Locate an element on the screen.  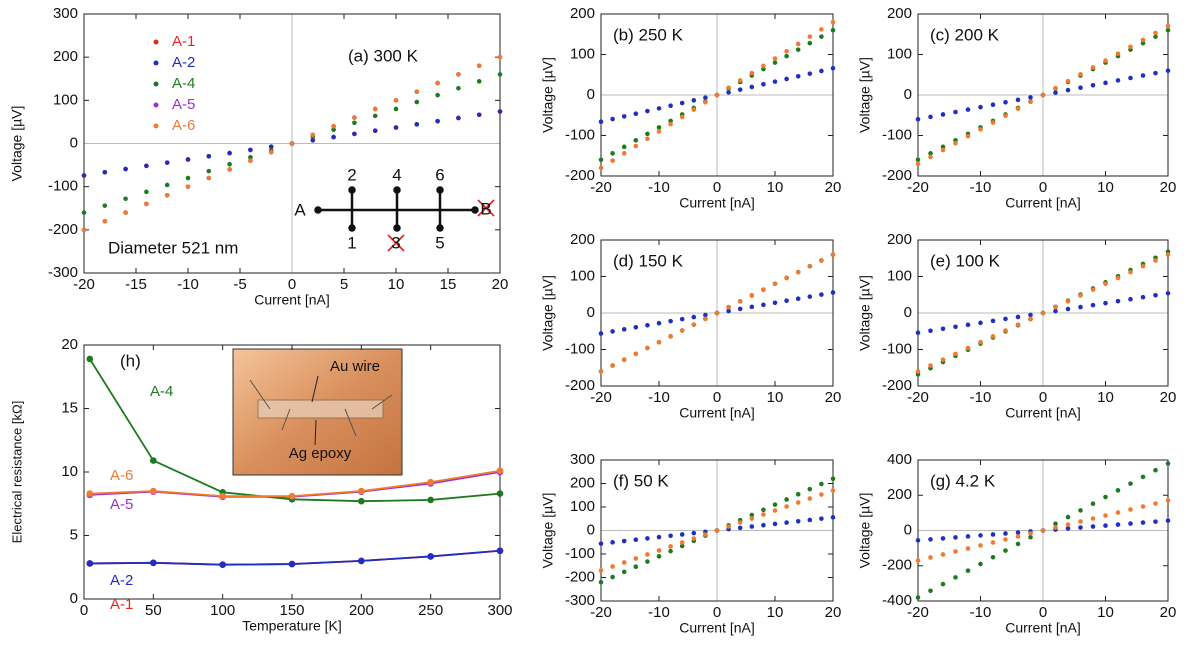
annotation: 6 is located at coordinates (439, 174).